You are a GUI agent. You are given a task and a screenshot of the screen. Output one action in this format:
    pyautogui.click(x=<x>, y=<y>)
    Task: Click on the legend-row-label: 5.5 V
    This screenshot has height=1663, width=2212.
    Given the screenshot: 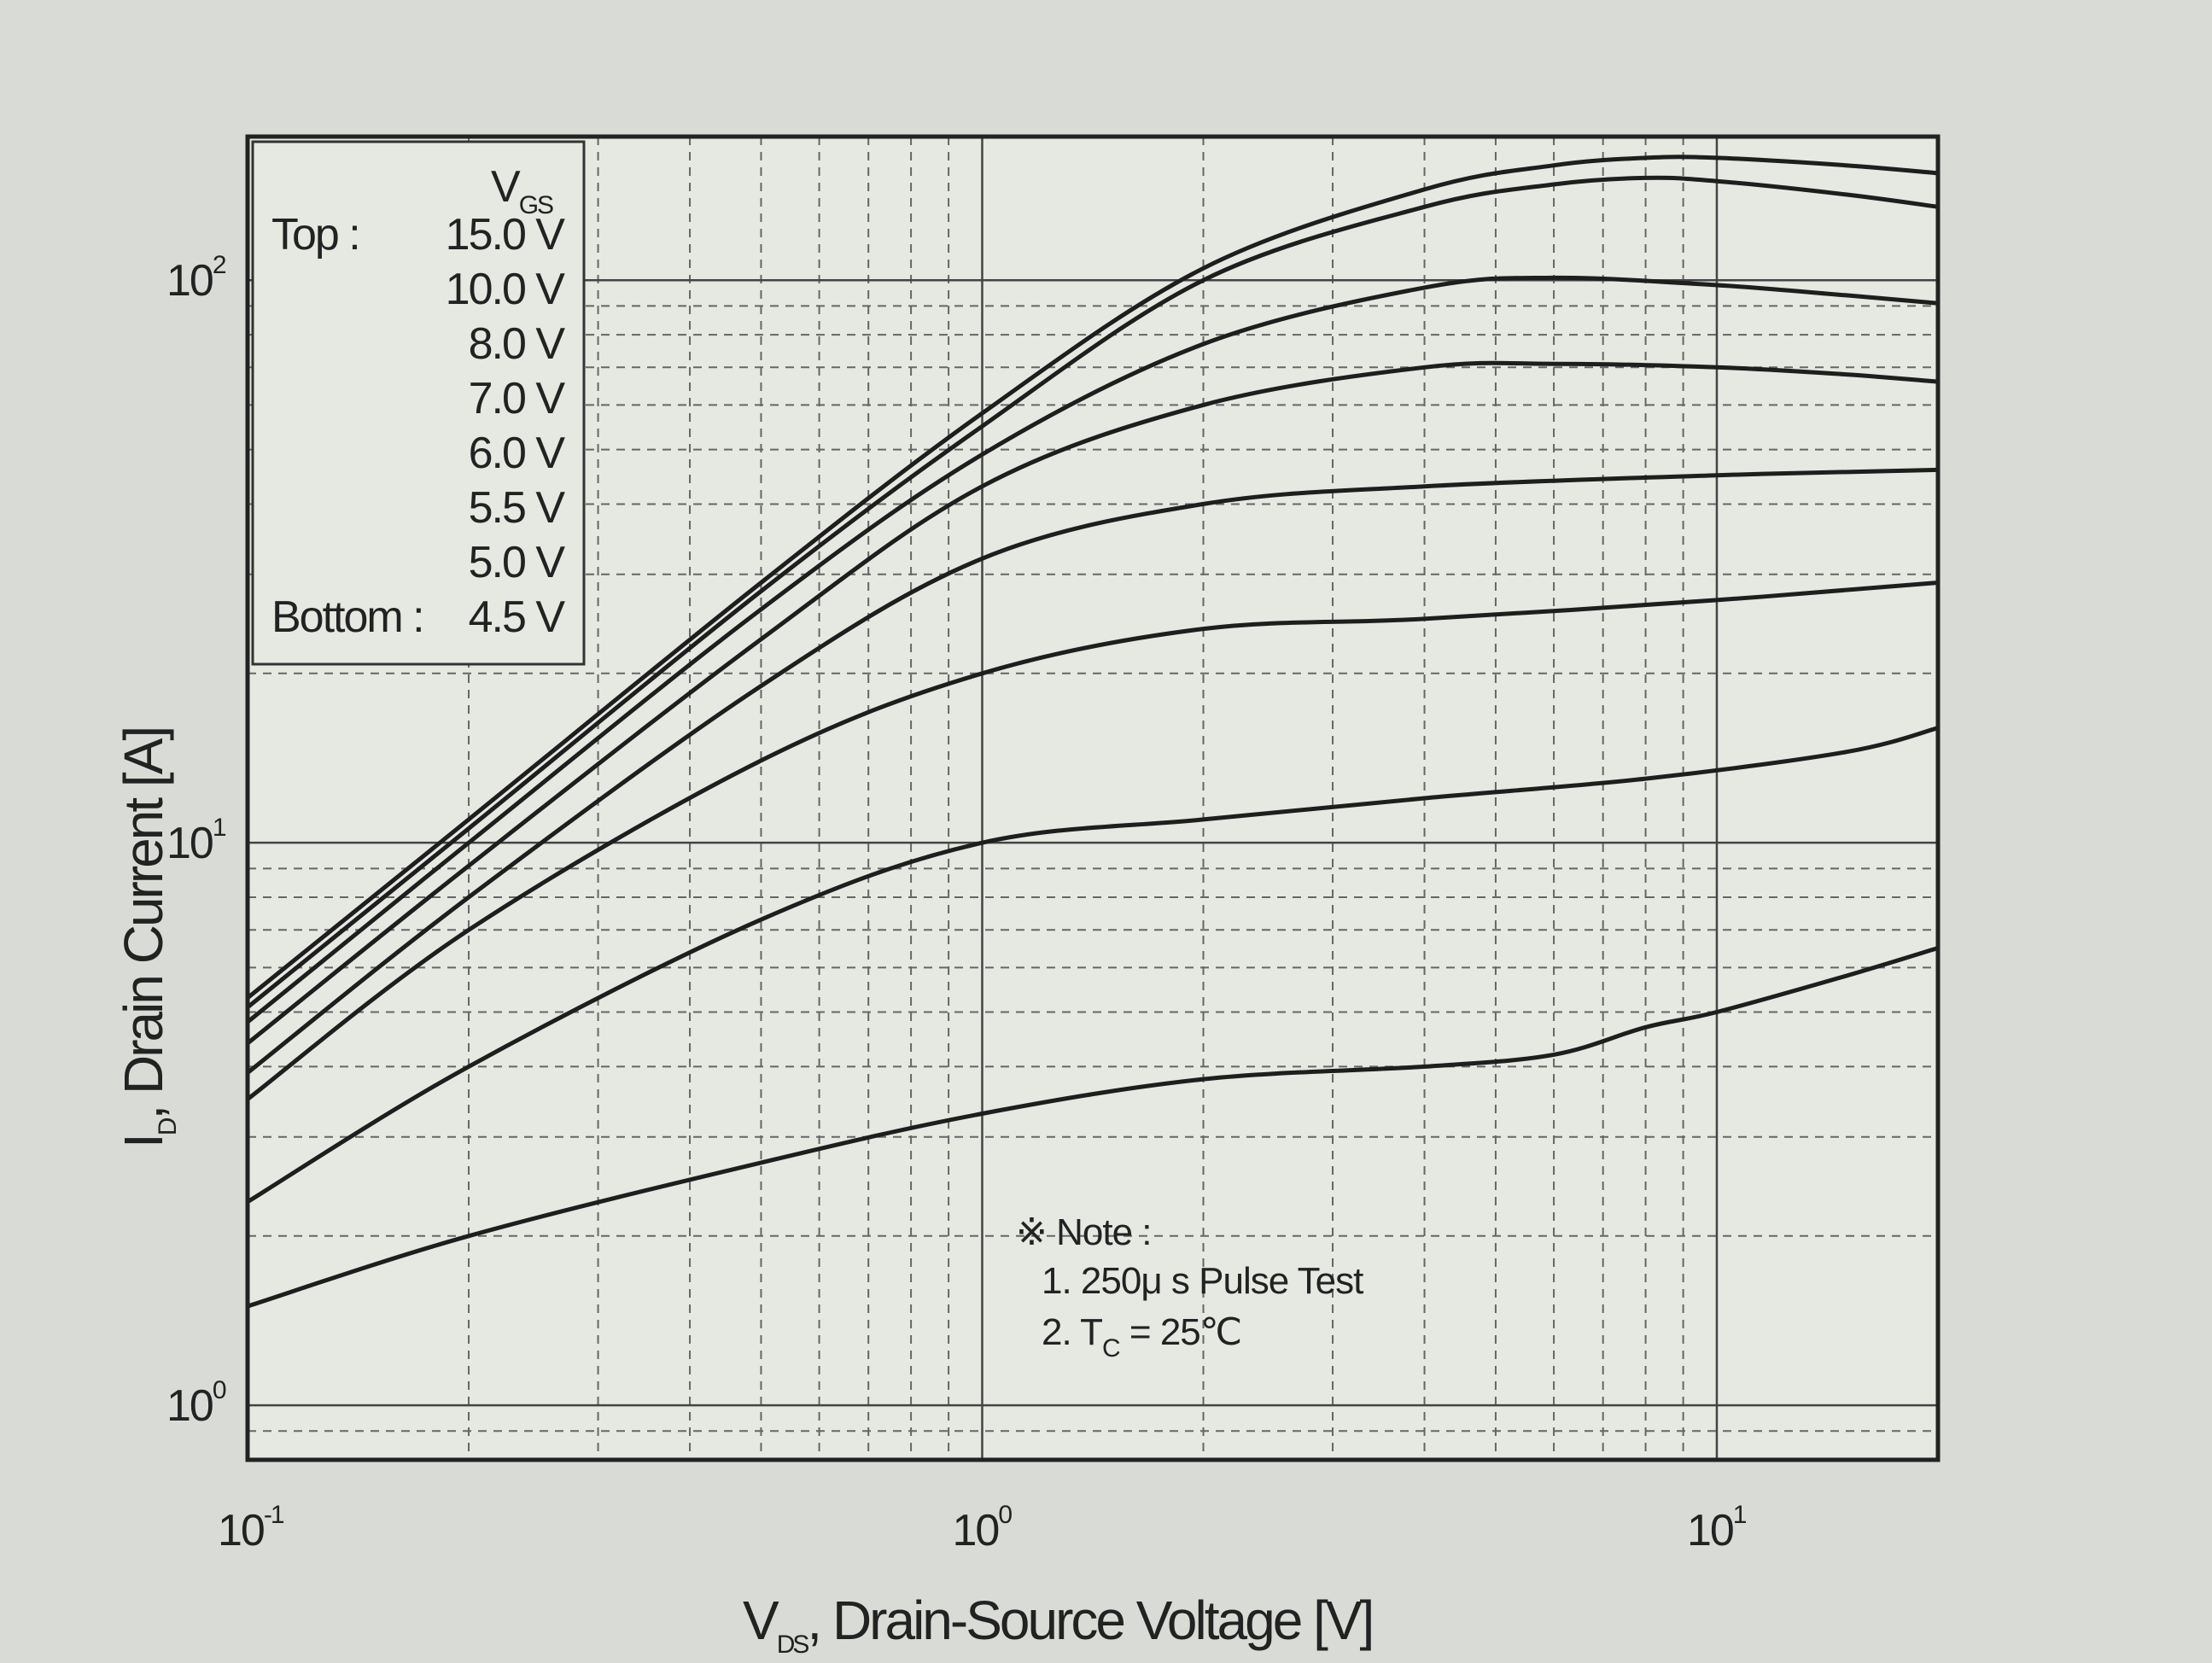 What is the action you would take?
    pyautogui.click(x=517, y=508)
    